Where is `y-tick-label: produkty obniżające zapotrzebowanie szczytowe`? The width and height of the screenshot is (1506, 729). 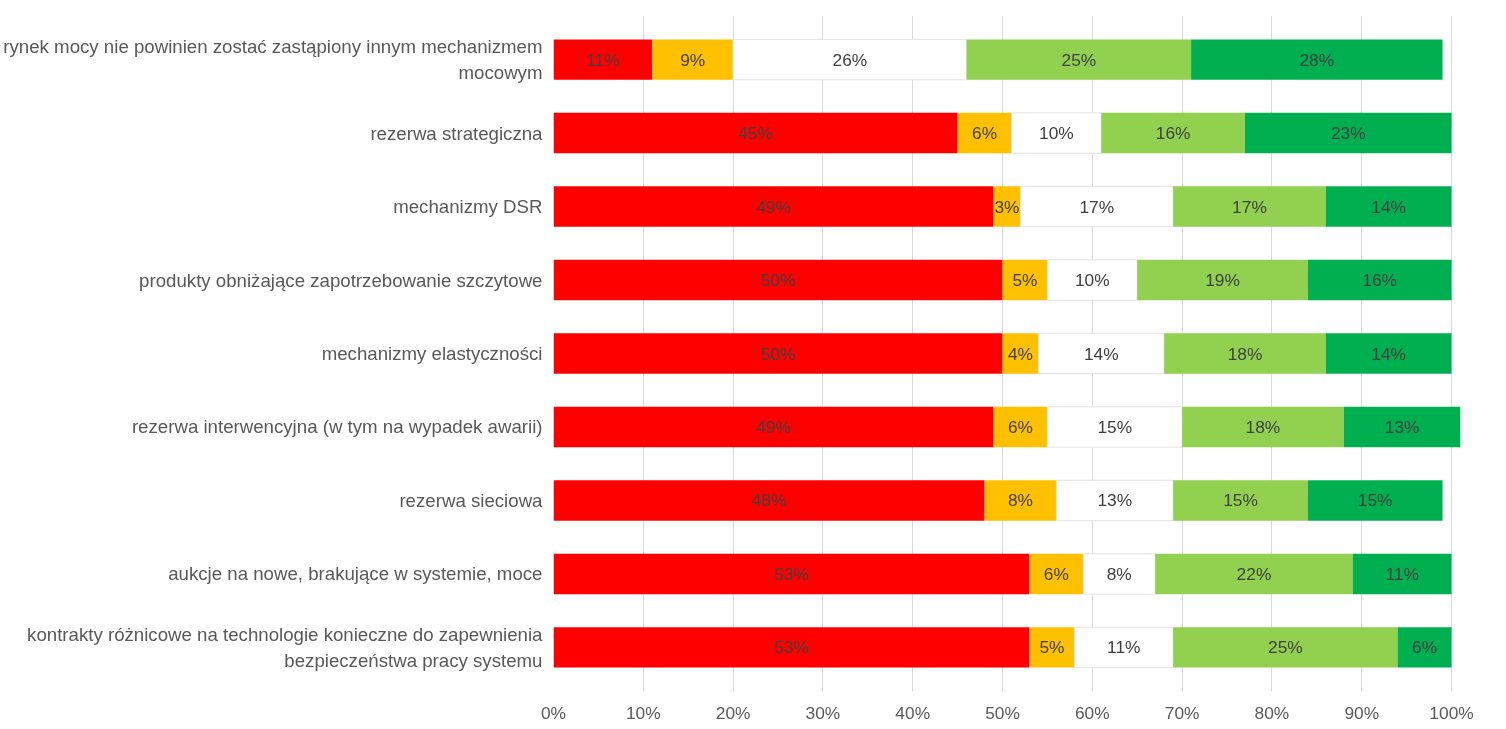 y-tick-label: produkty obniżające zapotrzebowanie szczytowe is located at coordinates (341, 280).